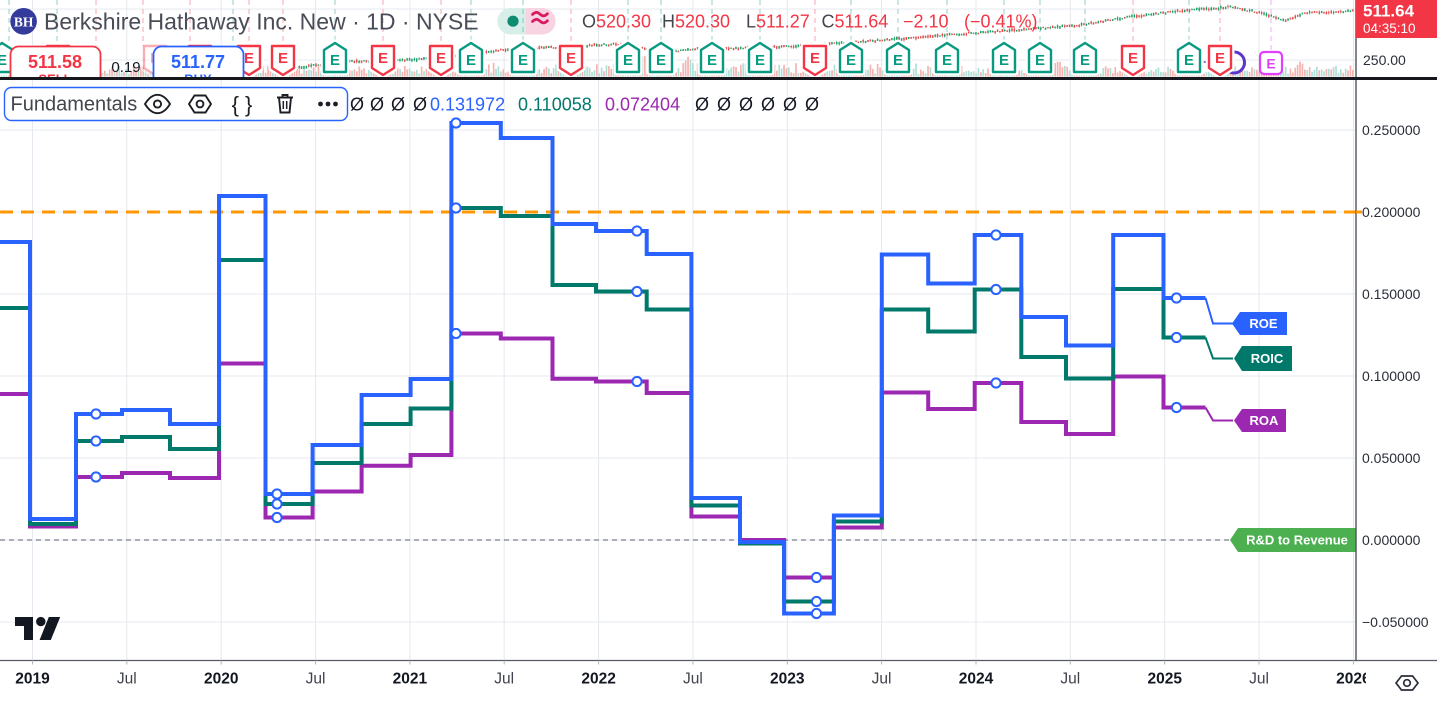  Describe the element at coordinates (467, 105) in the screenshot. I see `svg-text: 0.131972` at that location.